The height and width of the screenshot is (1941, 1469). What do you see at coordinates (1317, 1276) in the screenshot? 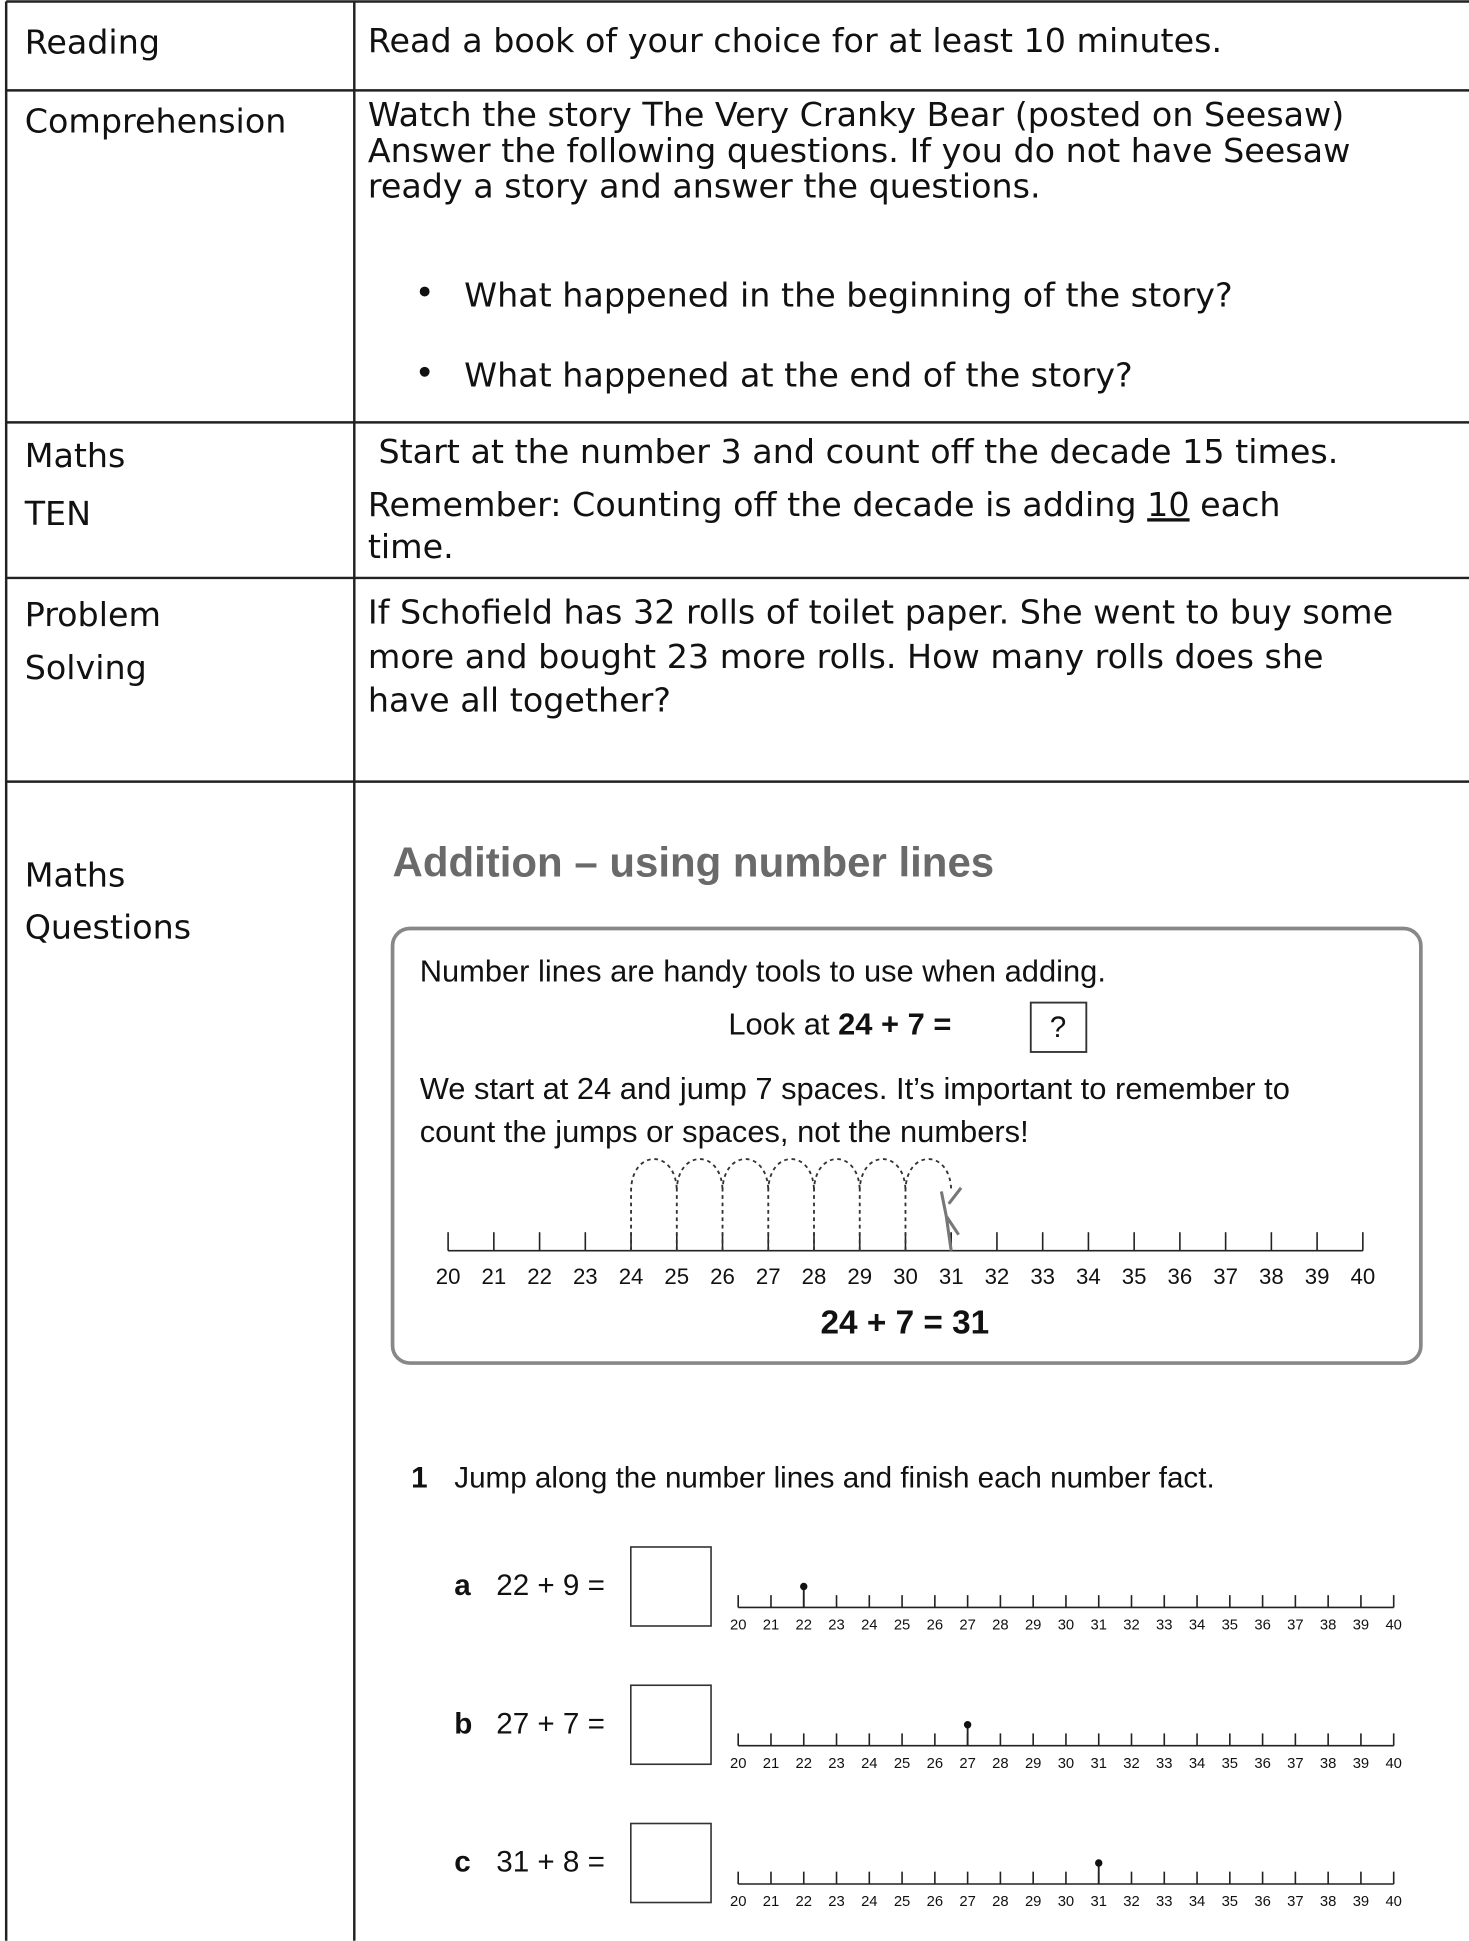
I see `number-line-label: 39` at bounding box center [1317, 1276].